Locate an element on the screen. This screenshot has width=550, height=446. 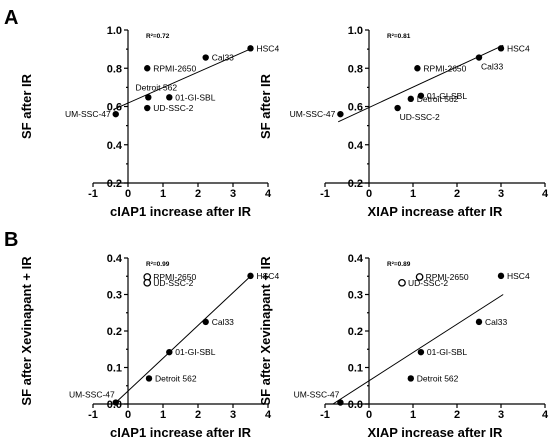
y-axis-title: SF after IR is located at coordinates (26, 106).